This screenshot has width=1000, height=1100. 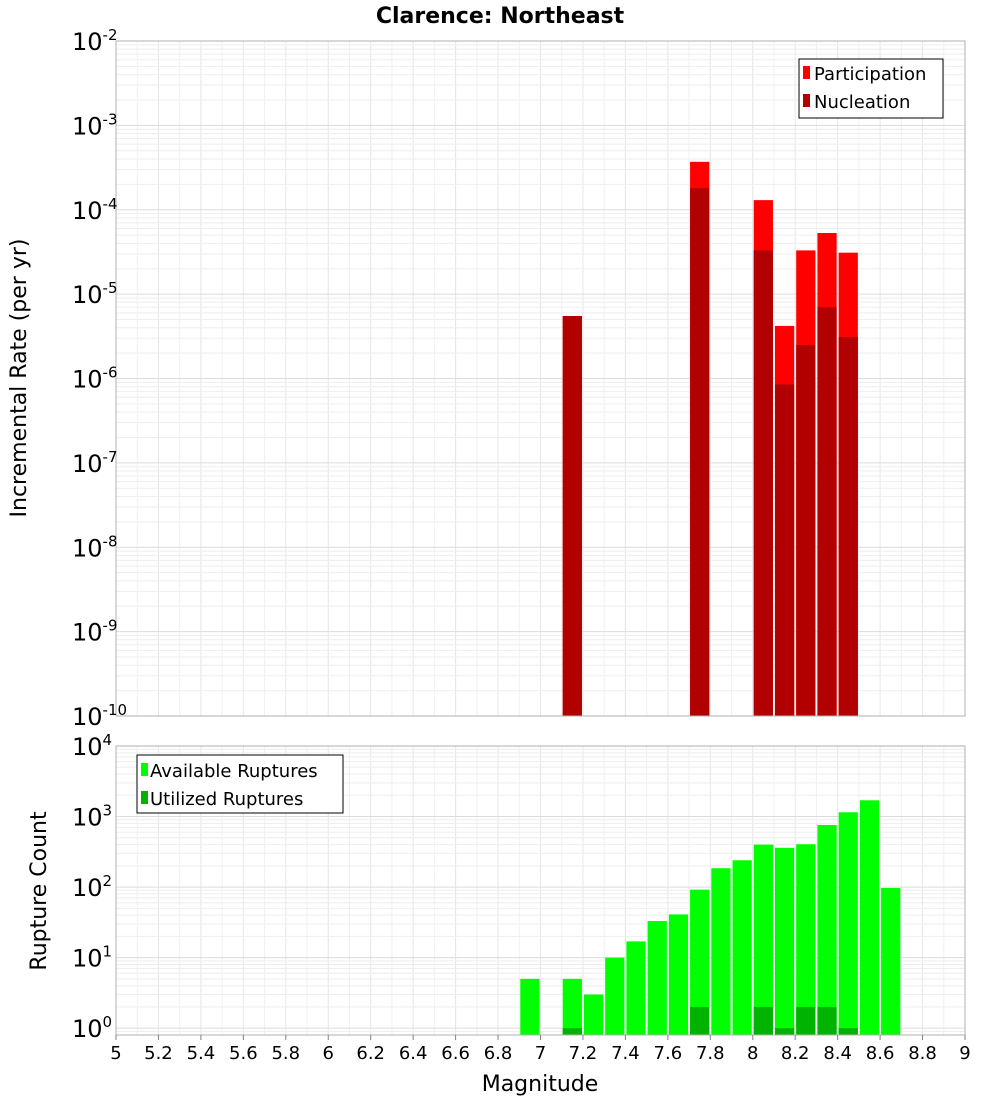 I want to click on nucleation-legend-label: Nucleation, so click(x=862, y=102).